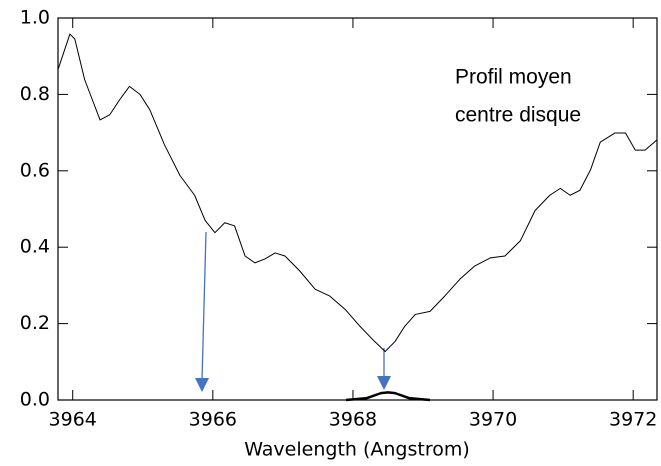  What do you see at coordinates (353, 420) in the screenshot?
I see `x-tick-label: 3968` at bounding box center [353, 420].